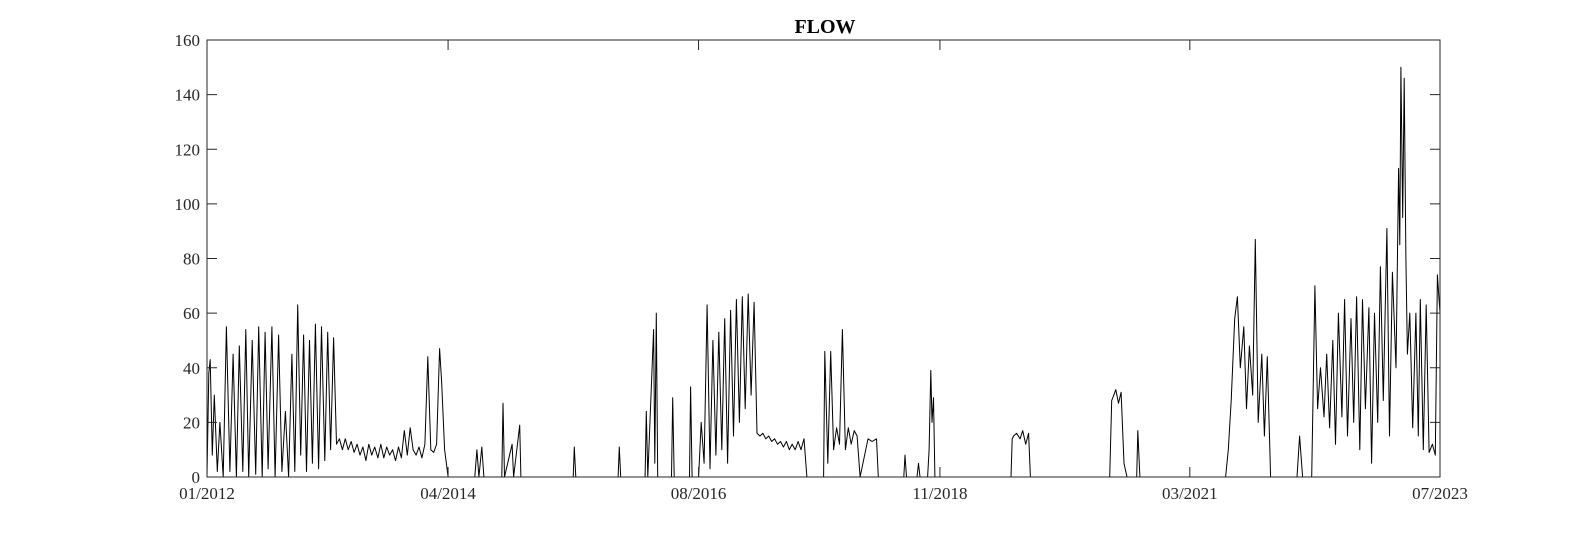 Image resolution: width=1591 pixels, height=537 pixels. Describe the element at coordinates (188, 95) in the screenshot. I see `y-tick-label: 140` at that location.